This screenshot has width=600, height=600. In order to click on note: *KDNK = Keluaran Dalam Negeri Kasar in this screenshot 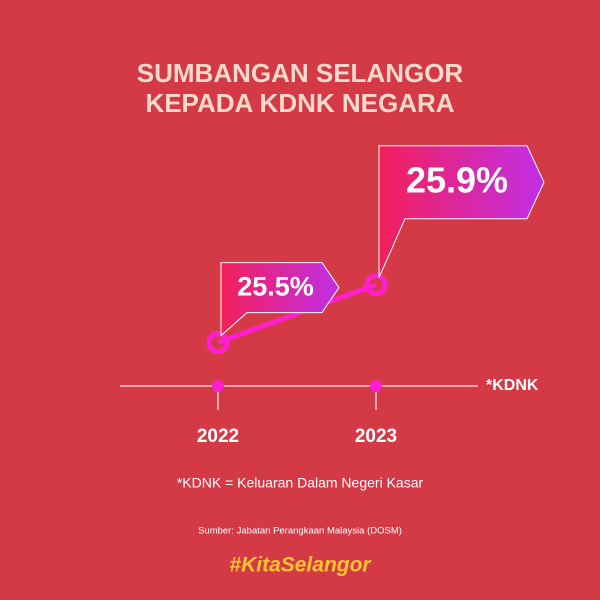, I will do `click(300, 483)`.